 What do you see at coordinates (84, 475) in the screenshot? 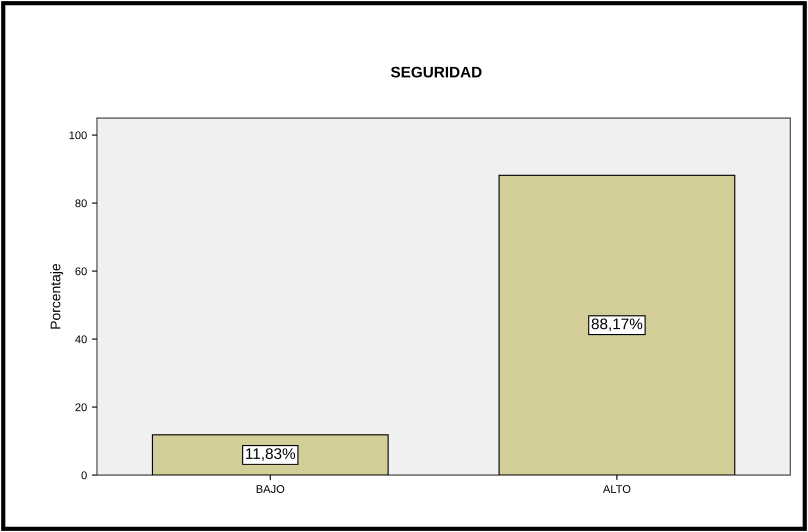
I see `y-tick-label: 0` at bounding box center [84, 475].